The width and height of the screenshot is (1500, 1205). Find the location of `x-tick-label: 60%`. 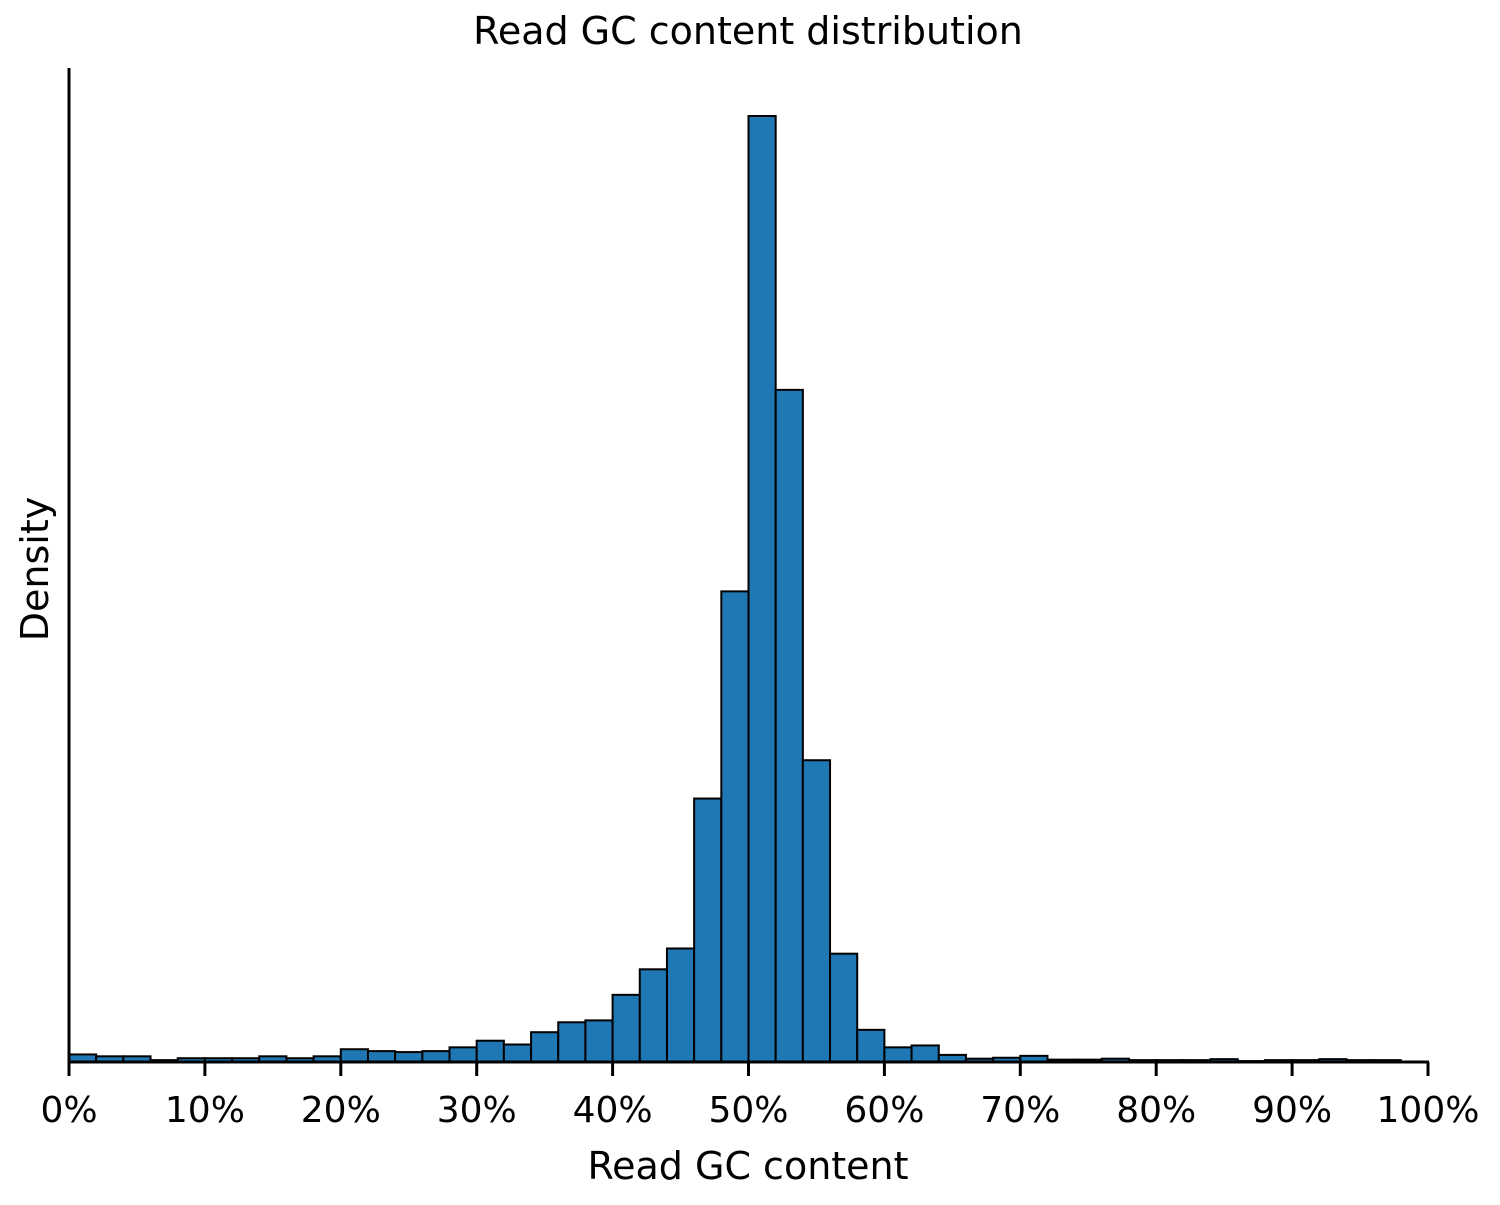

x-tick-label: 60% is located at coordinates (884, 1110).